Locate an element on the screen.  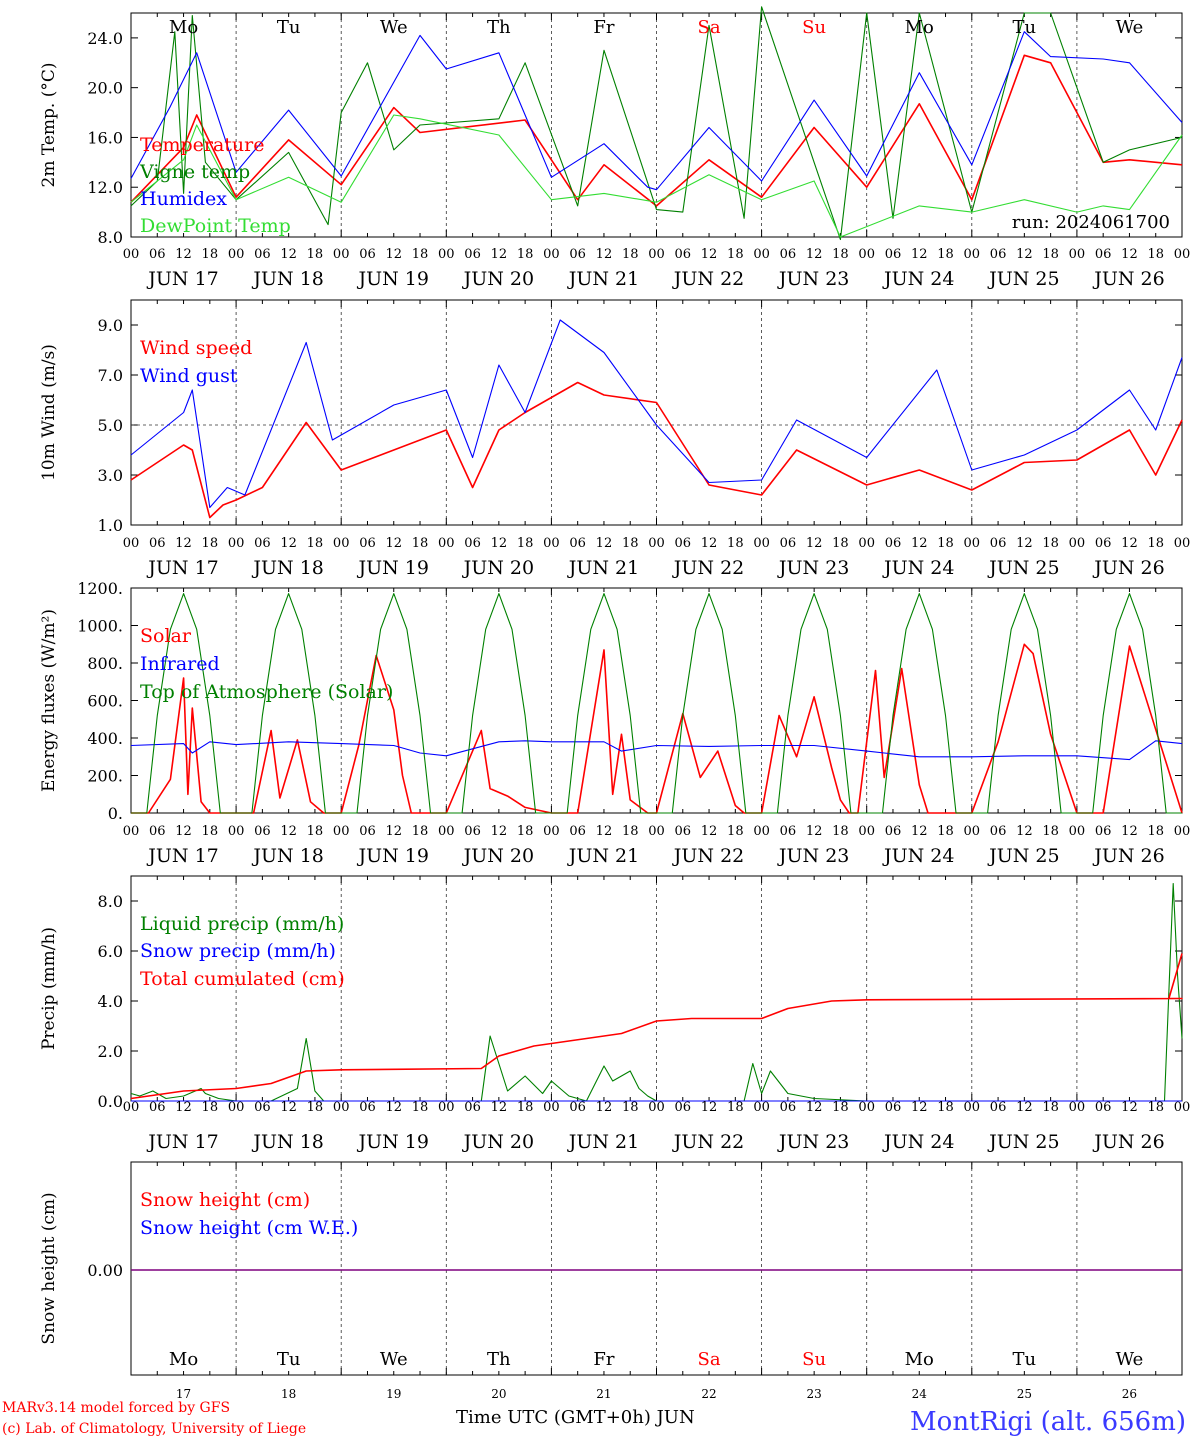
day-name: Th is located at coordinates (499, 1359).